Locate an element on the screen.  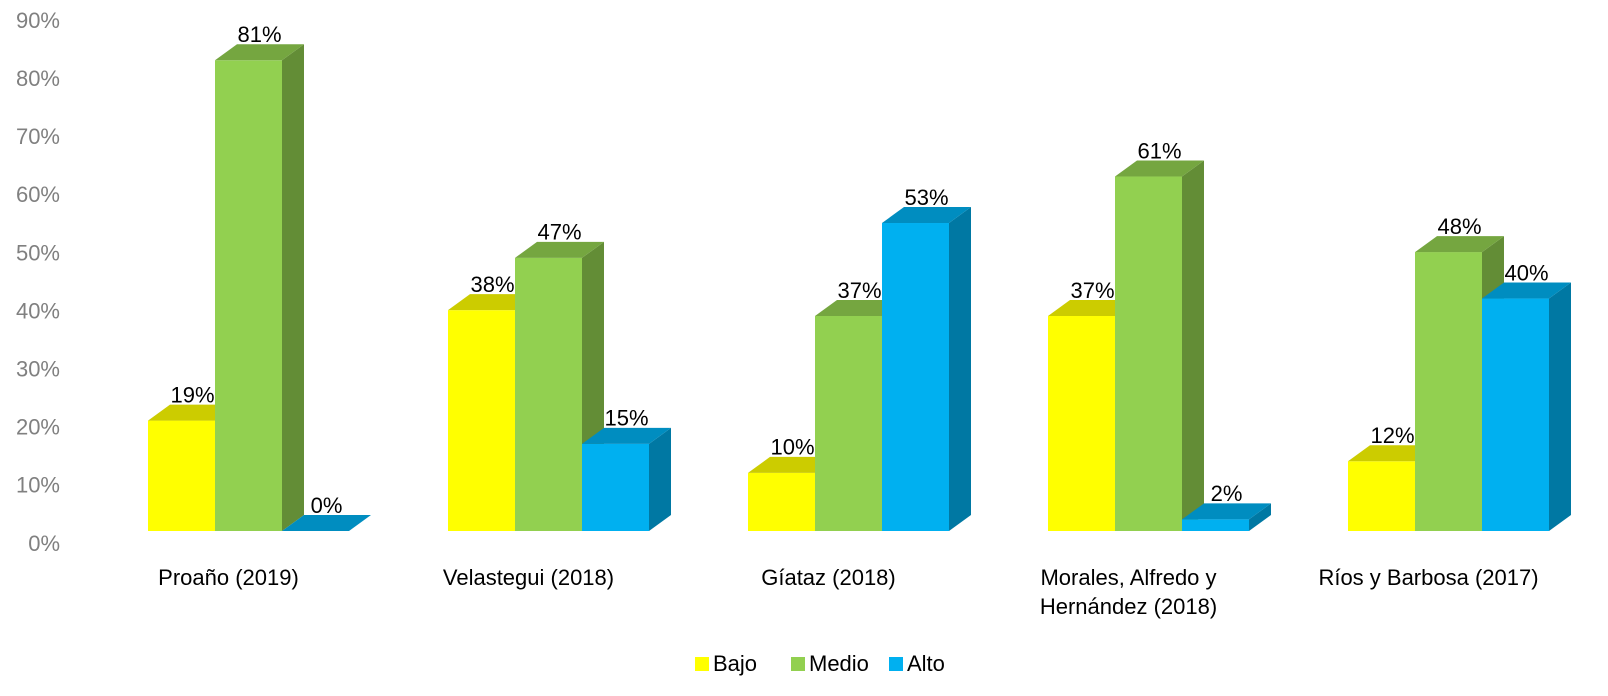
data-label: 10% is located at coordinates (792, 447).